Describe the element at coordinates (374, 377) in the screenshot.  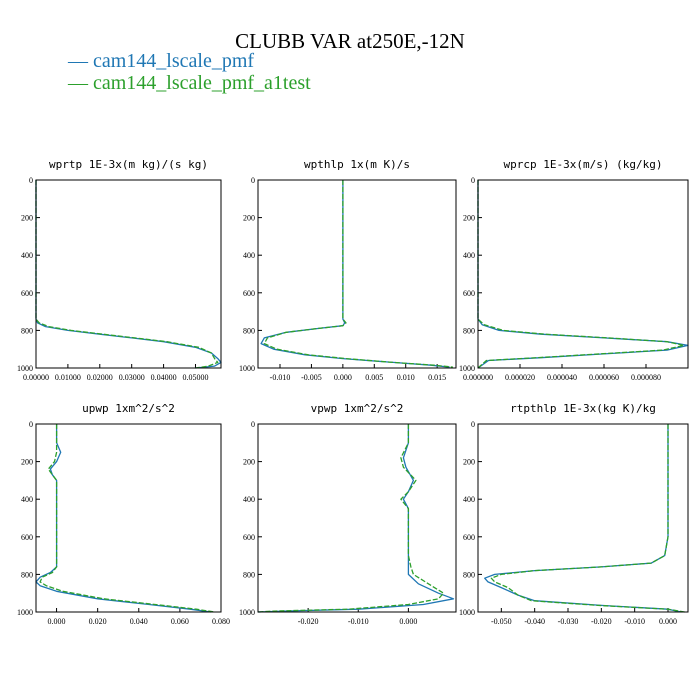
I see `x-tick-label: 0.005` at that location.